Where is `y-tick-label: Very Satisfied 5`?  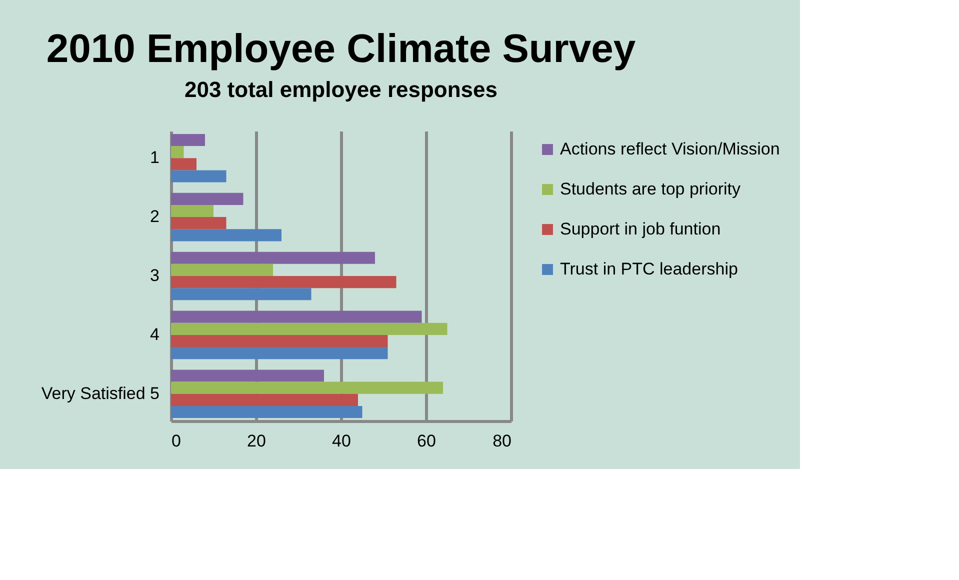 y-tick-label: Very Satisfied 5 is located at coordinates (100, 393).